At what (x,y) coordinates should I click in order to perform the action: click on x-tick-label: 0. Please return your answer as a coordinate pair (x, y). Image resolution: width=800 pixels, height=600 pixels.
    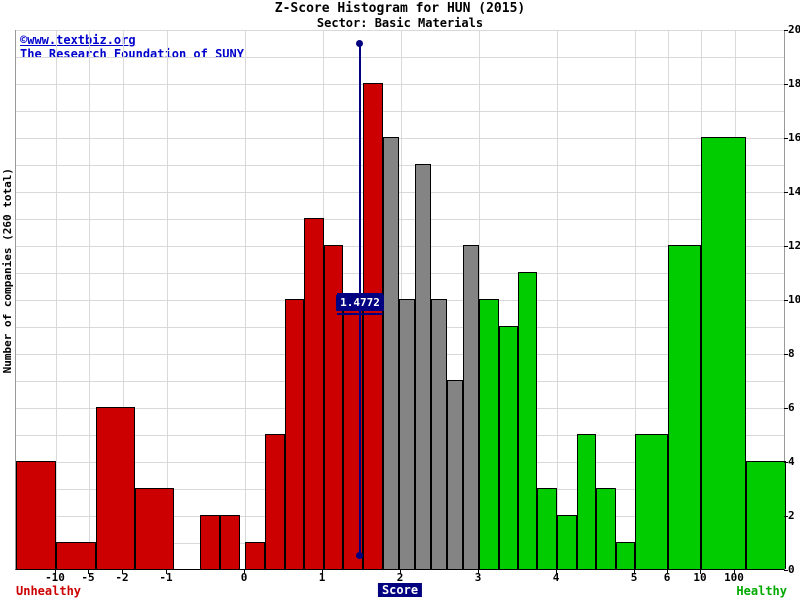
    Looking at the image, I should click on (244, 577).